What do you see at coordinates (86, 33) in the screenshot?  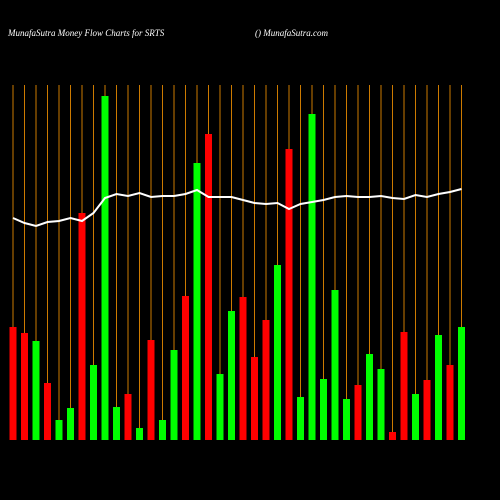 I see `chart-title: MunafaSutra Money Flow Charts for SRTS` at bounding box center [86, 33].